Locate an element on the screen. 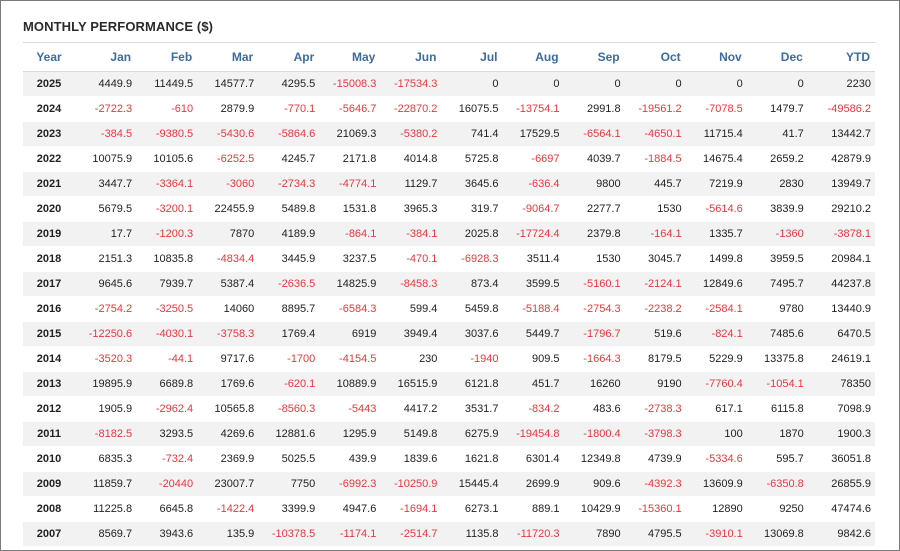 Image resolution: width=900 pixels, height=551 pixels. value-cell: -5443 is located at coordinates (350, 409).